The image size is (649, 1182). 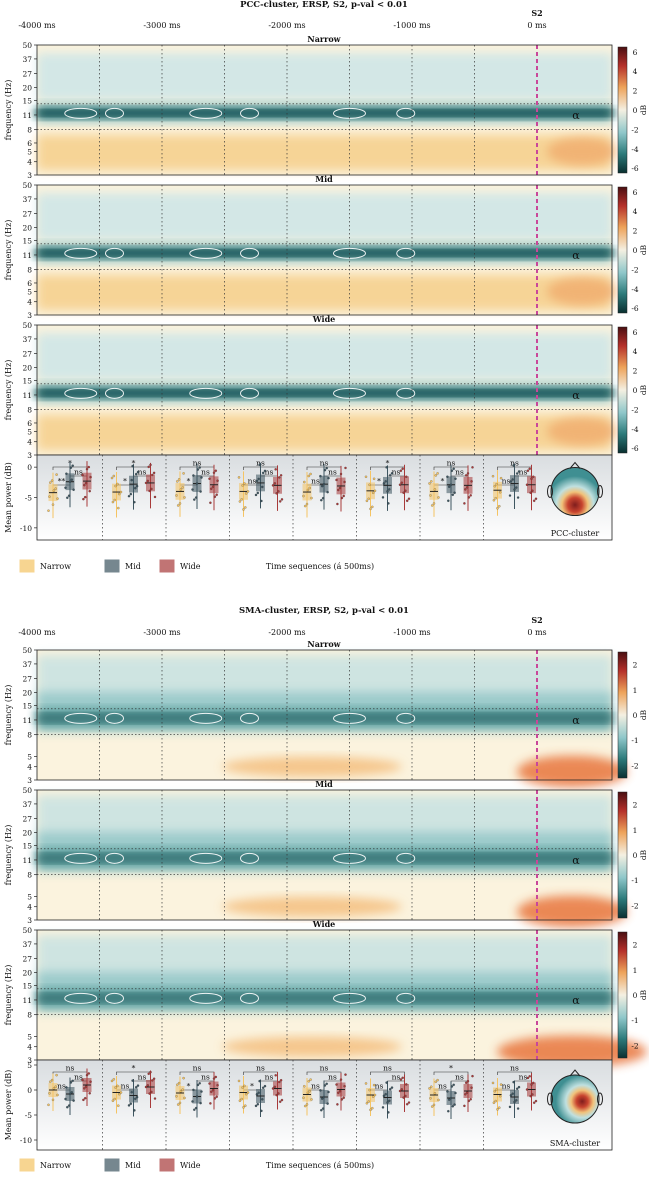 I want to click on ear-icon, so click(x=550, y=491).